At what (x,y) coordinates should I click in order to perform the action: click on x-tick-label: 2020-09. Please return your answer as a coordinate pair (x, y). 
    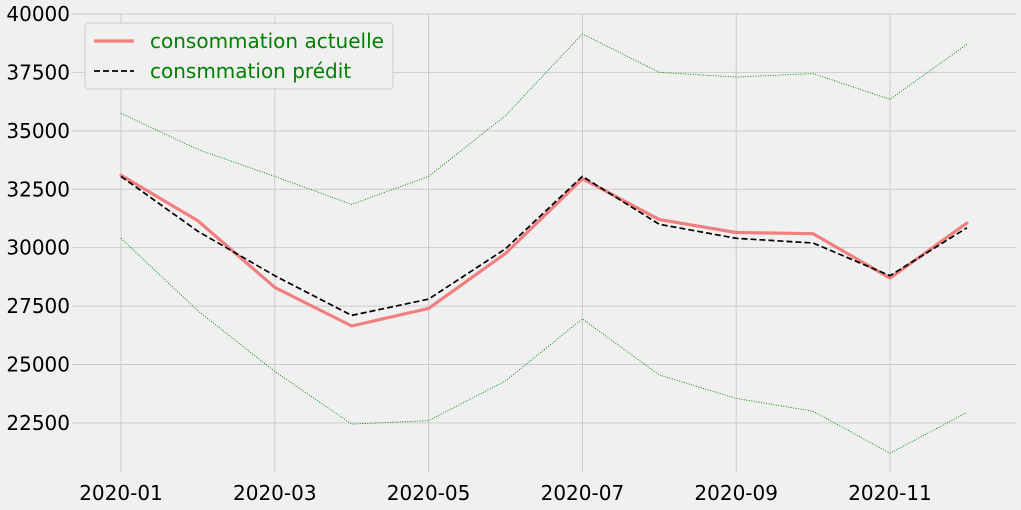
    Looking at the image, I should click on (736, 493).